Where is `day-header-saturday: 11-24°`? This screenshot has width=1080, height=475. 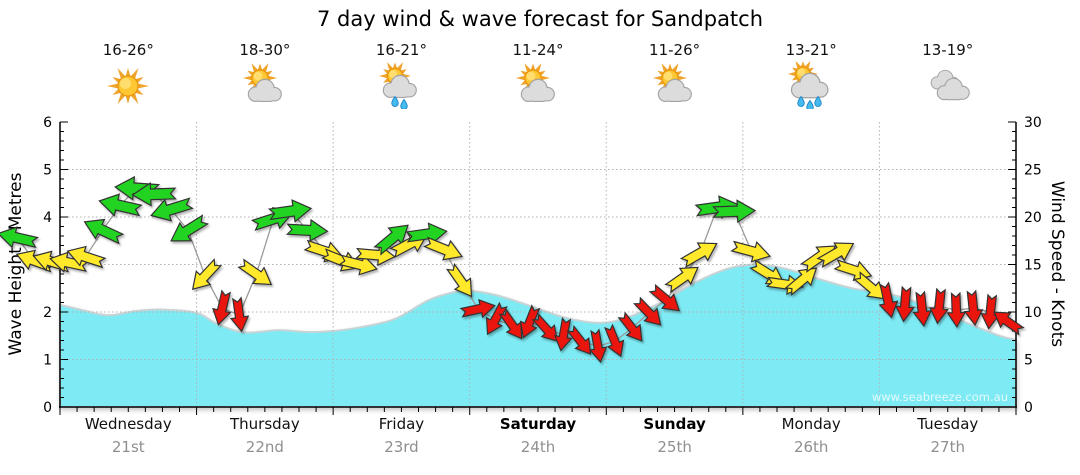
day-header-saturday: 11-24° is located at coordinates (538, 80).